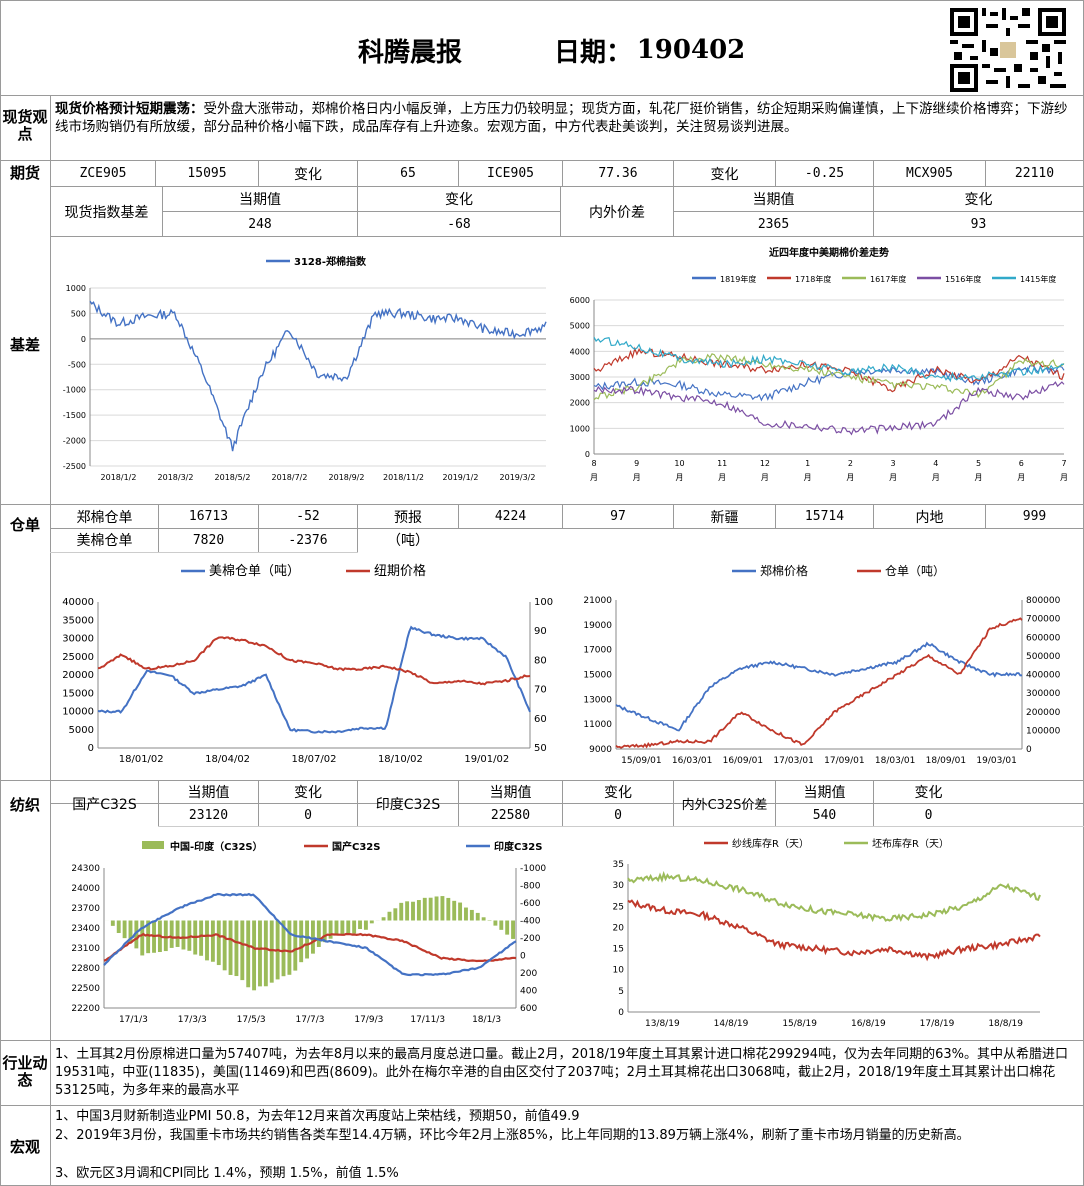 Image resolution: width=1084 pixels, height=1186 pixels. What do you see at coordinates (78, 639) in the screenshot?
I see `y-tick-label: 30000` at bounding box center [78, 639].